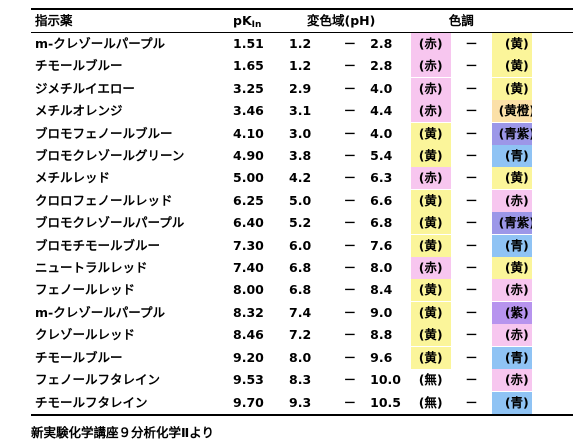  Describe the element at coordinates (381, 223) in the screenshot. I see `range-high: 6.8` at that location.